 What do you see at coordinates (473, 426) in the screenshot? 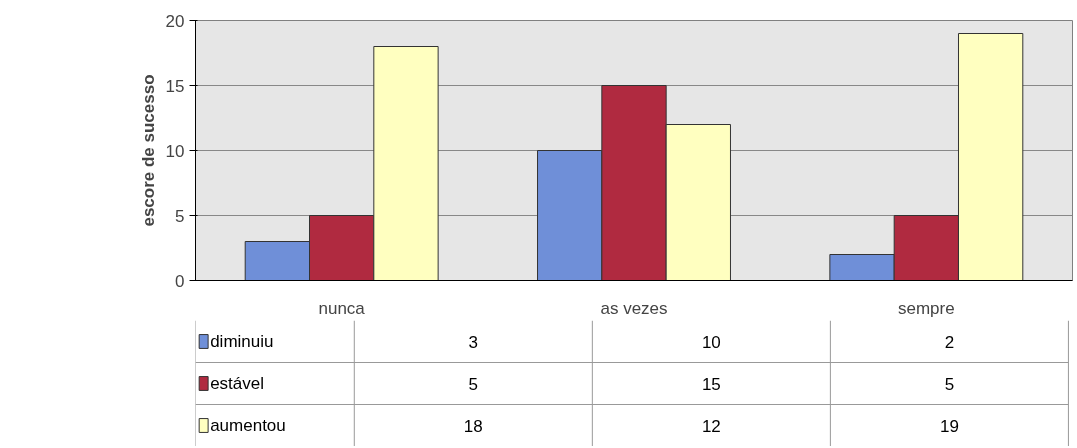
I see `data-label: 18` at bounding box center [473, 426].